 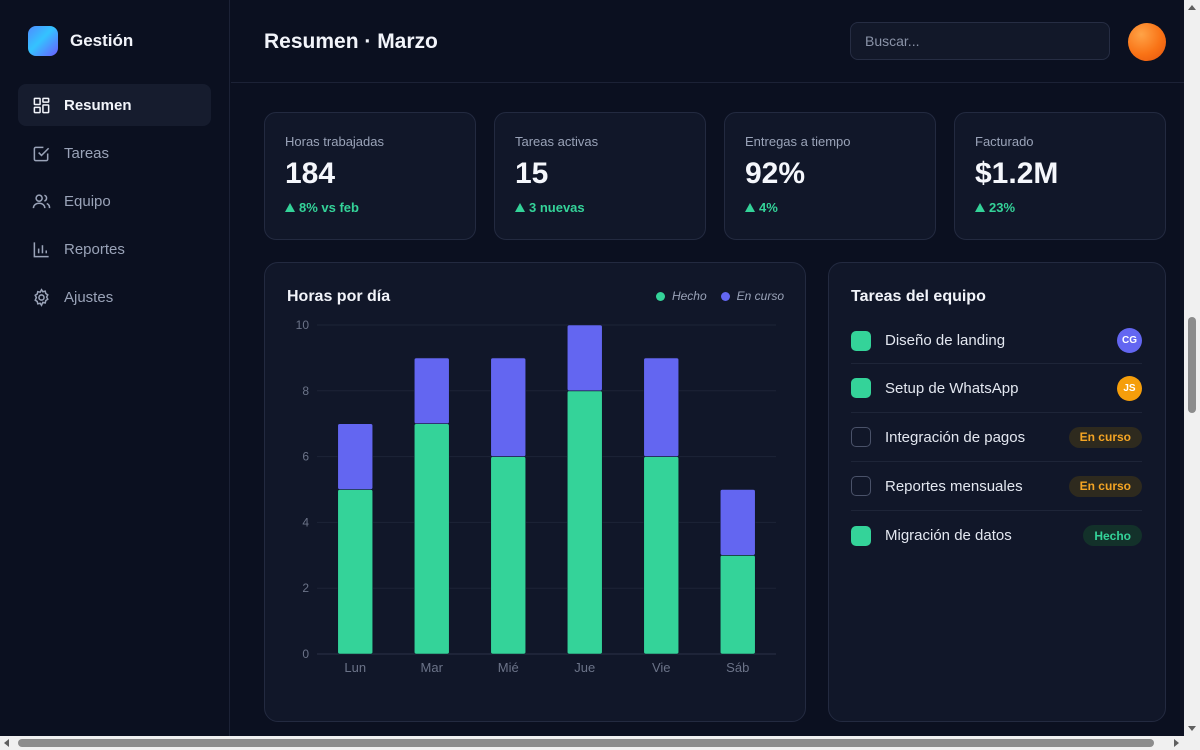 What do you see at coordinates (94, 249) in the screenshot?
I see `sidebar-item-label: Reportes` at bounding box center [94, 249].